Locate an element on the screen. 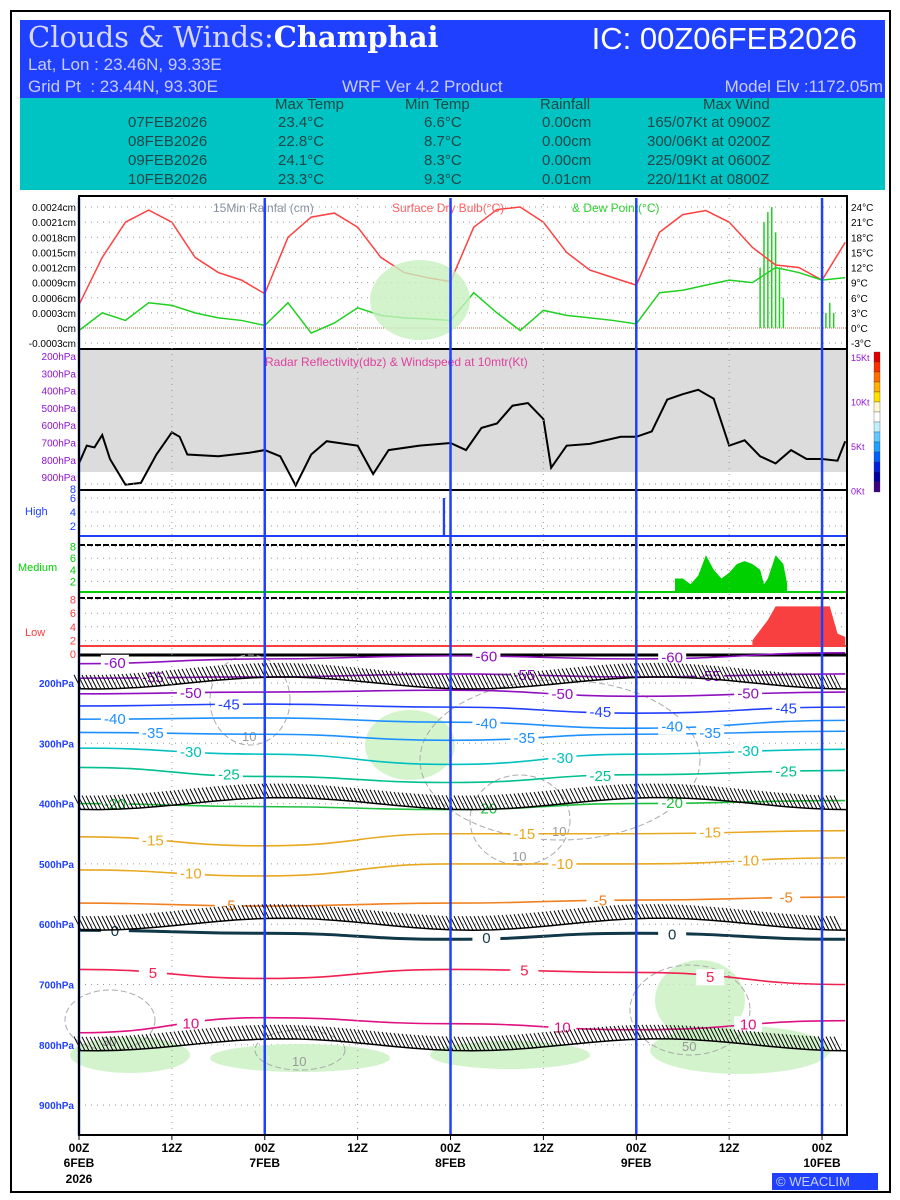 Image resolution: width=900 pixels, height=1200 pixels. rh-label: 10 is located at coordinates (519, 856).